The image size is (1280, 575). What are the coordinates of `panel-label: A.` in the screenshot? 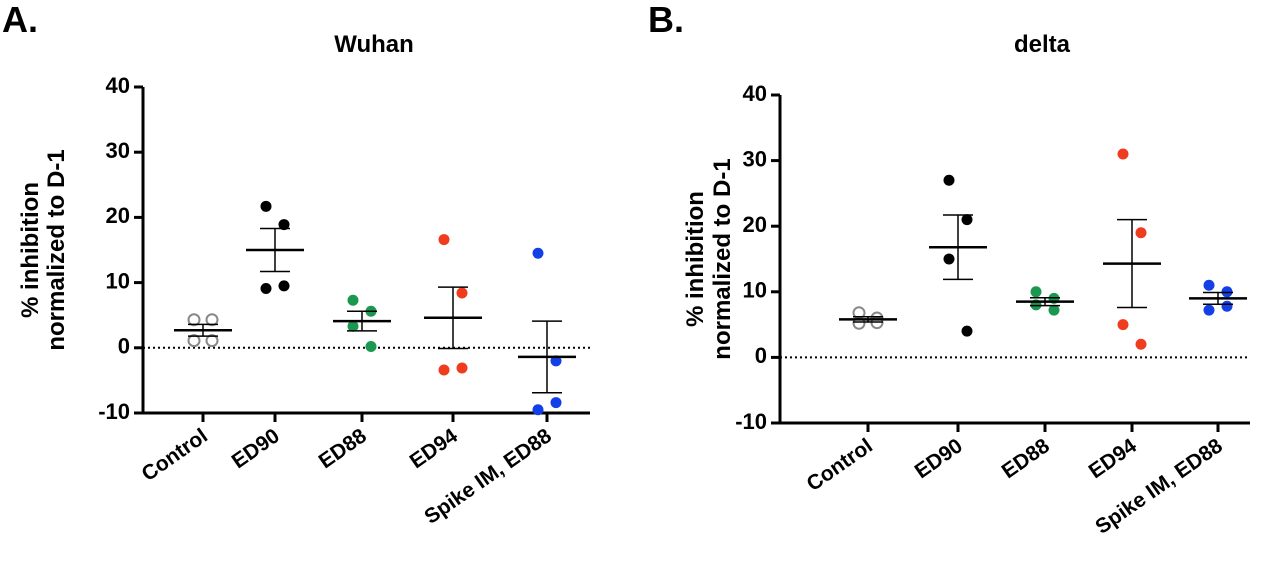 It's located at (20, 20).